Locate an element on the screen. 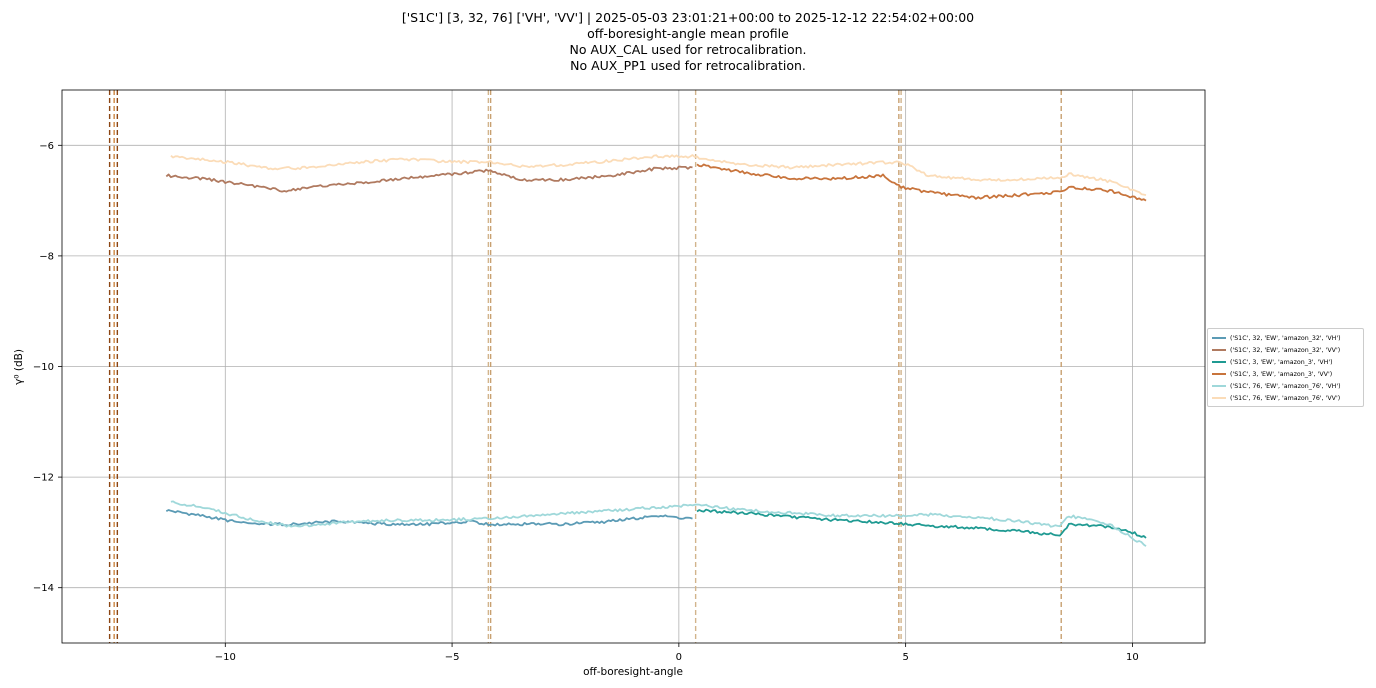  legend-label: ('S1C', 3, 'EW', 'amazon_3', 'VH') is located at coordinates (1281, 362).